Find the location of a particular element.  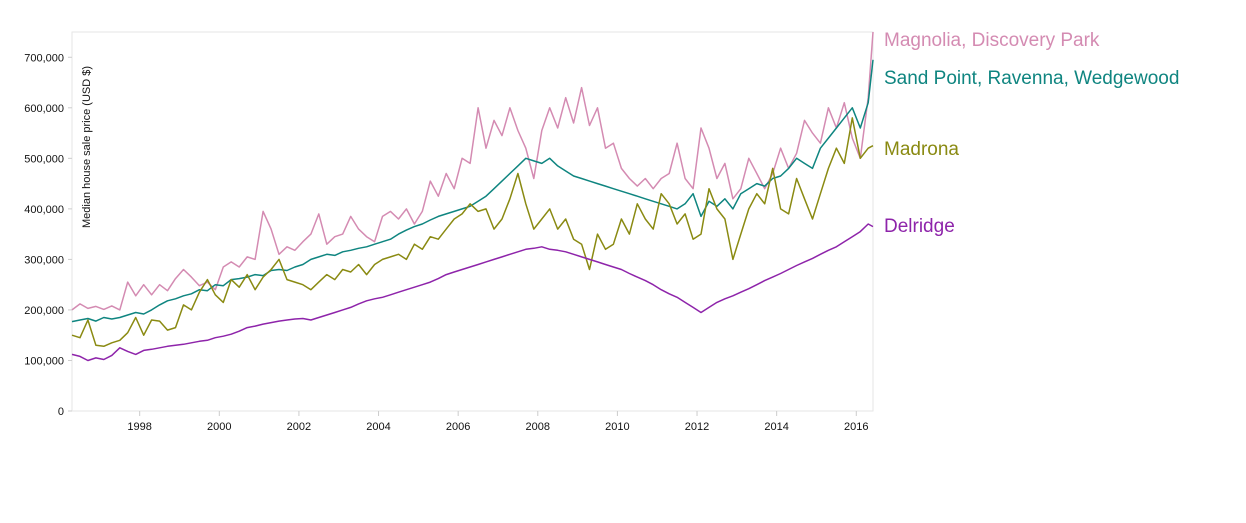

y-tick-label: 500,000 is located at coordinates (44, 159).